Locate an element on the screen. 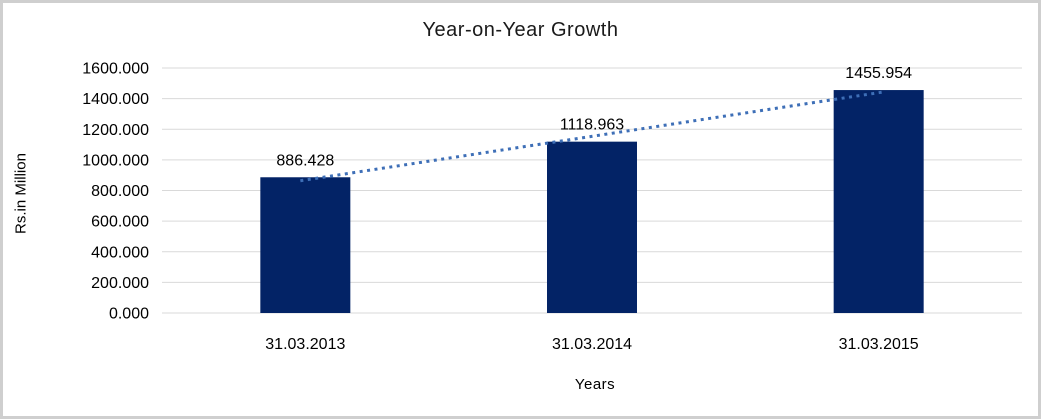  x-axis-title: Years is located at coordinates (595, 384).